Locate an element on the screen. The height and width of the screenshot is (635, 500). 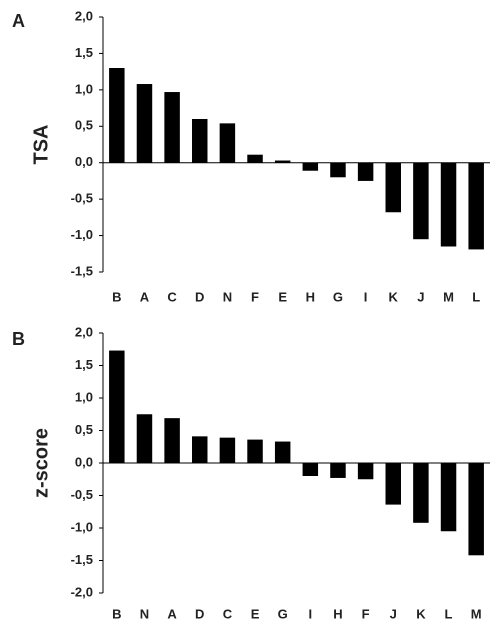
y-axis-label: TSA is located at coordinates (41, 145).